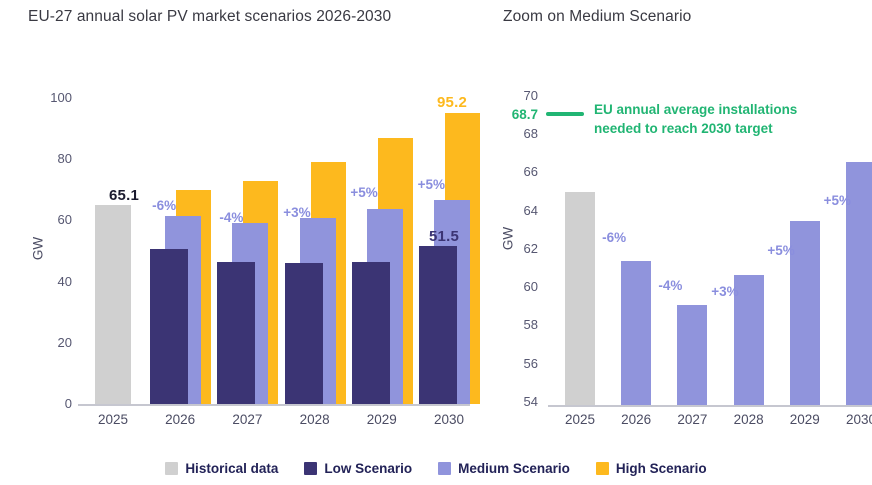 This screenshot has width=872, height=485. I want to click on bar-2028-low-scenario, so click(303, 333).